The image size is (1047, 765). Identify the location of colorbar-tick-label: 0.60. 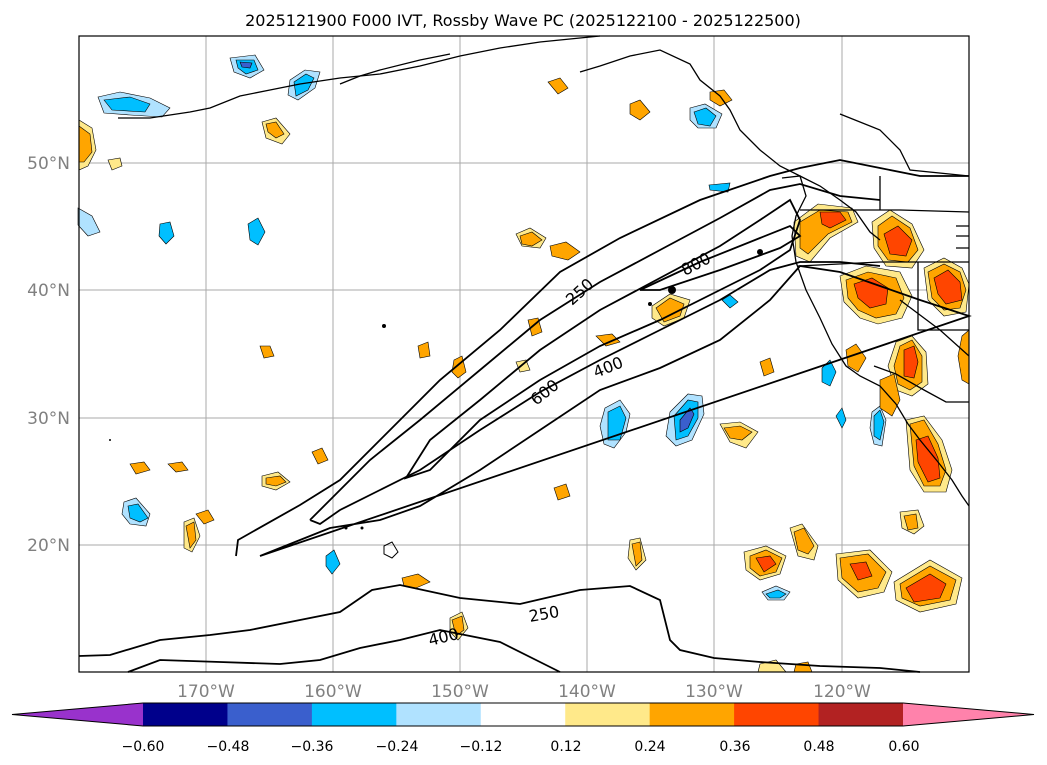
(903, 747).